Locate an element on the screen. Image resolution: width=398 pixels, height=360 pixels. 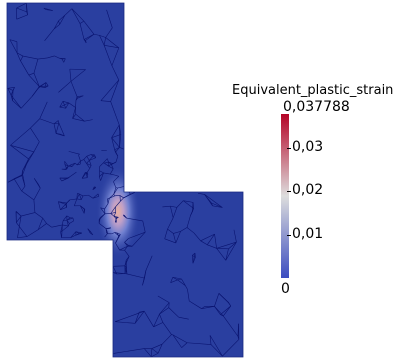
colorbar is located at coordinates (285, 196).